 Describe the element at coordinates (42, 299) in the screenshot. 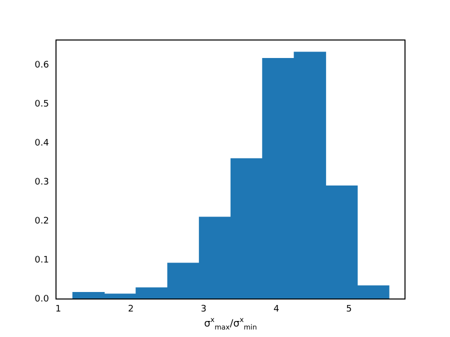

I see `y-tick-label: 0.0` at that location.